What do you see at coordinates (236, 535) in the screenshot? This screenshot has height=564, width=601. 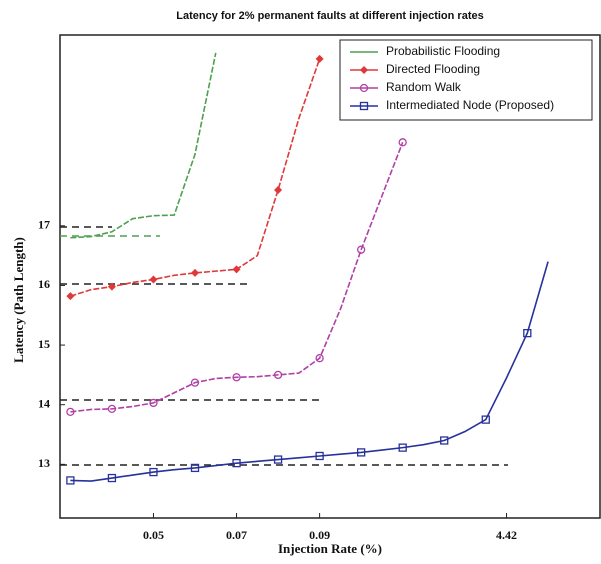 I see `x-tick-label: 0.07` at bounding box center [236, 535].